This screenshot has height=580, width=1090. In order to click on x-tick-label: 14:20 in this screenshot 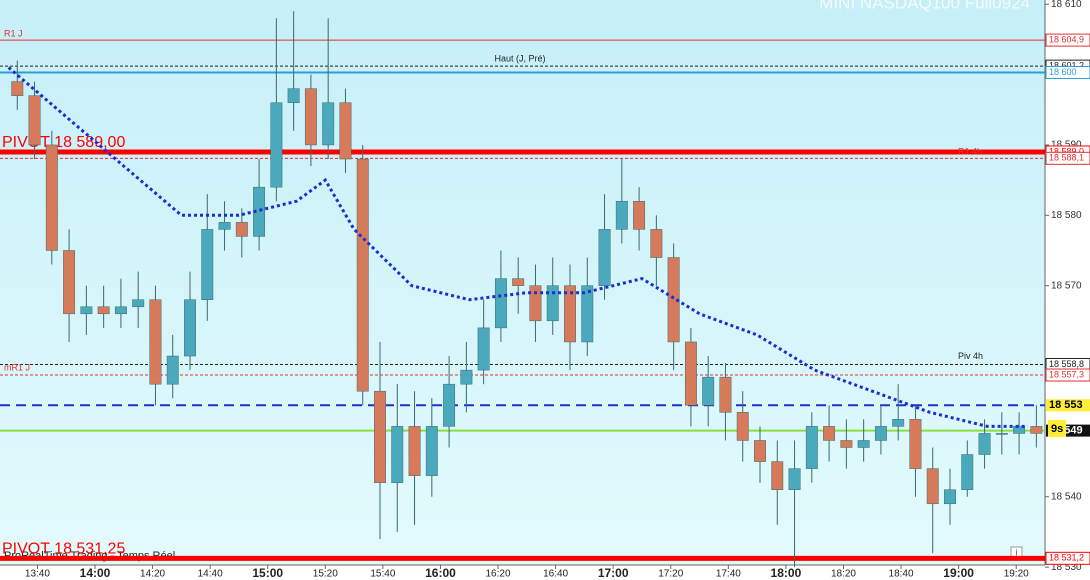, I will do `click(152, 574)`.